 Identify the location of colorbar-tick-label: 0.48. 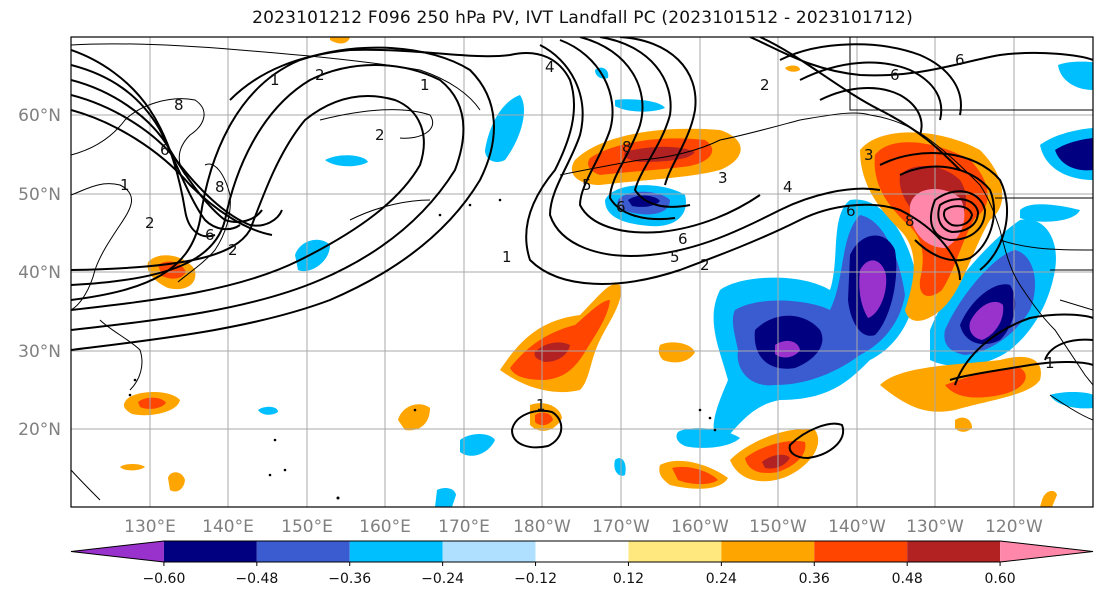
(907, 579).